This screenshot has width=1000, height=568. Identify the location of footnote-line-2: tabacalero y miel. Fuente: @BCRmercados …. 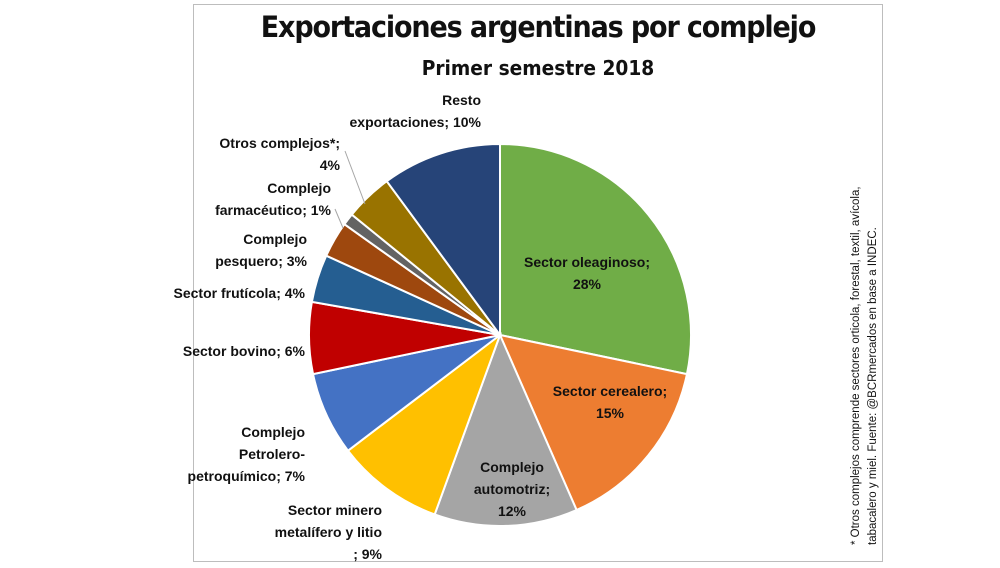
(873, 386).